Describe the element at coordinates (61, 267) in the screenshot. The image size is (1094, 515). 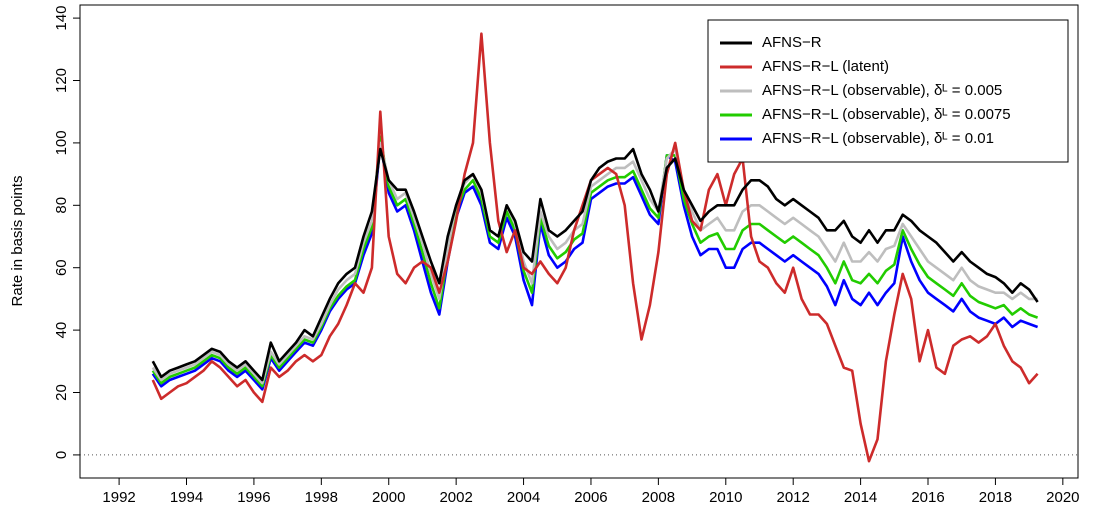
I see `y-tick-label: 60` at that location.